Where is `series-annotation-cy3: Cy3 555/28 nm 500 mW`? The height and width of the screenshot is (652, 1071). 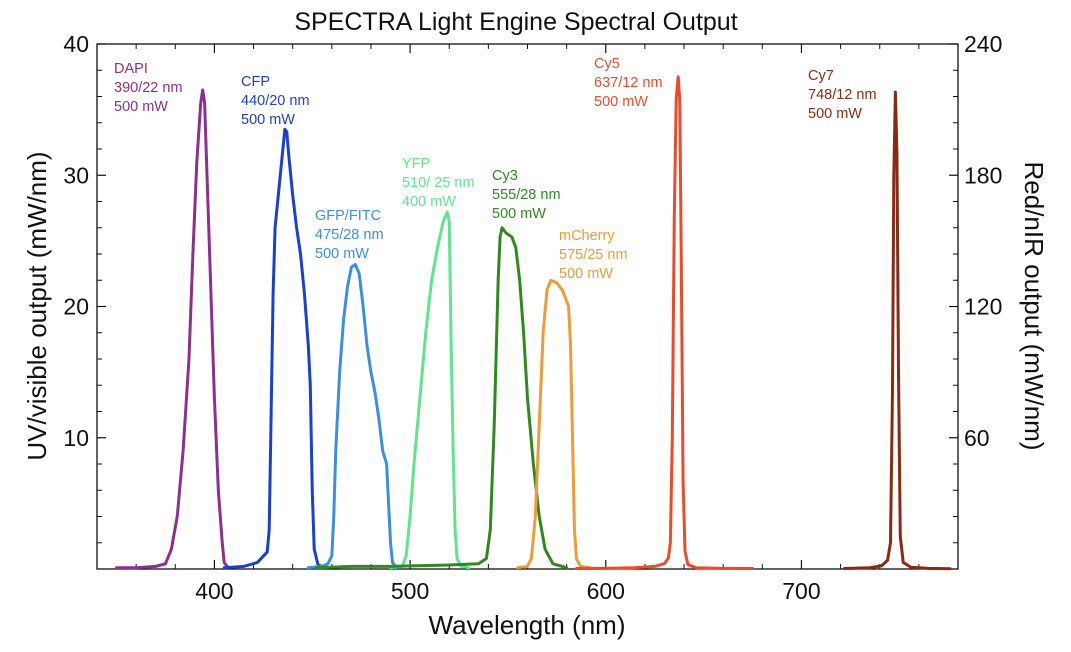 series-annotation-cy3: Cy3 555/28 nm 500 mW is located at coordinates (526, 195).